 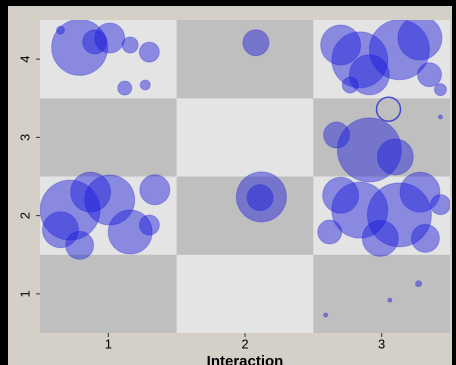 I want to click on y-tick-label: 2, so click(x=24, y=215).